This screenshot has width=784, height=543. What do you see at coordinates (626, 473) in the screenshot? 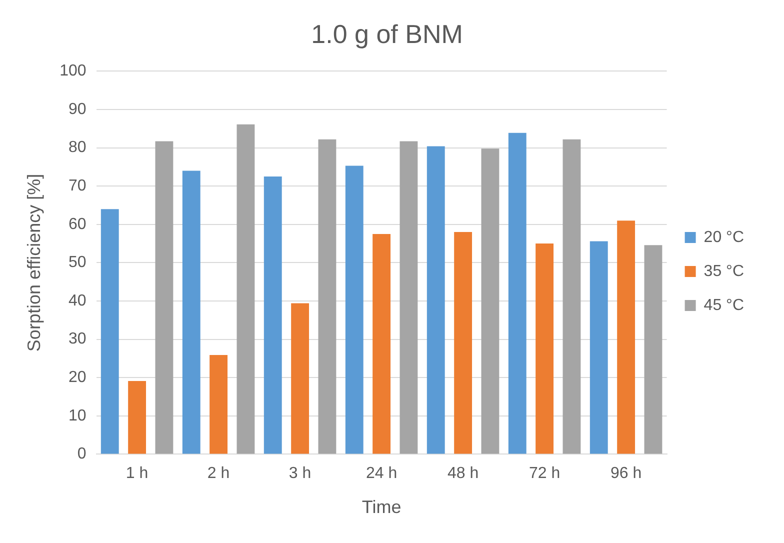
I see `x-tick-label: 96 h` at bounding box center [626, 473].